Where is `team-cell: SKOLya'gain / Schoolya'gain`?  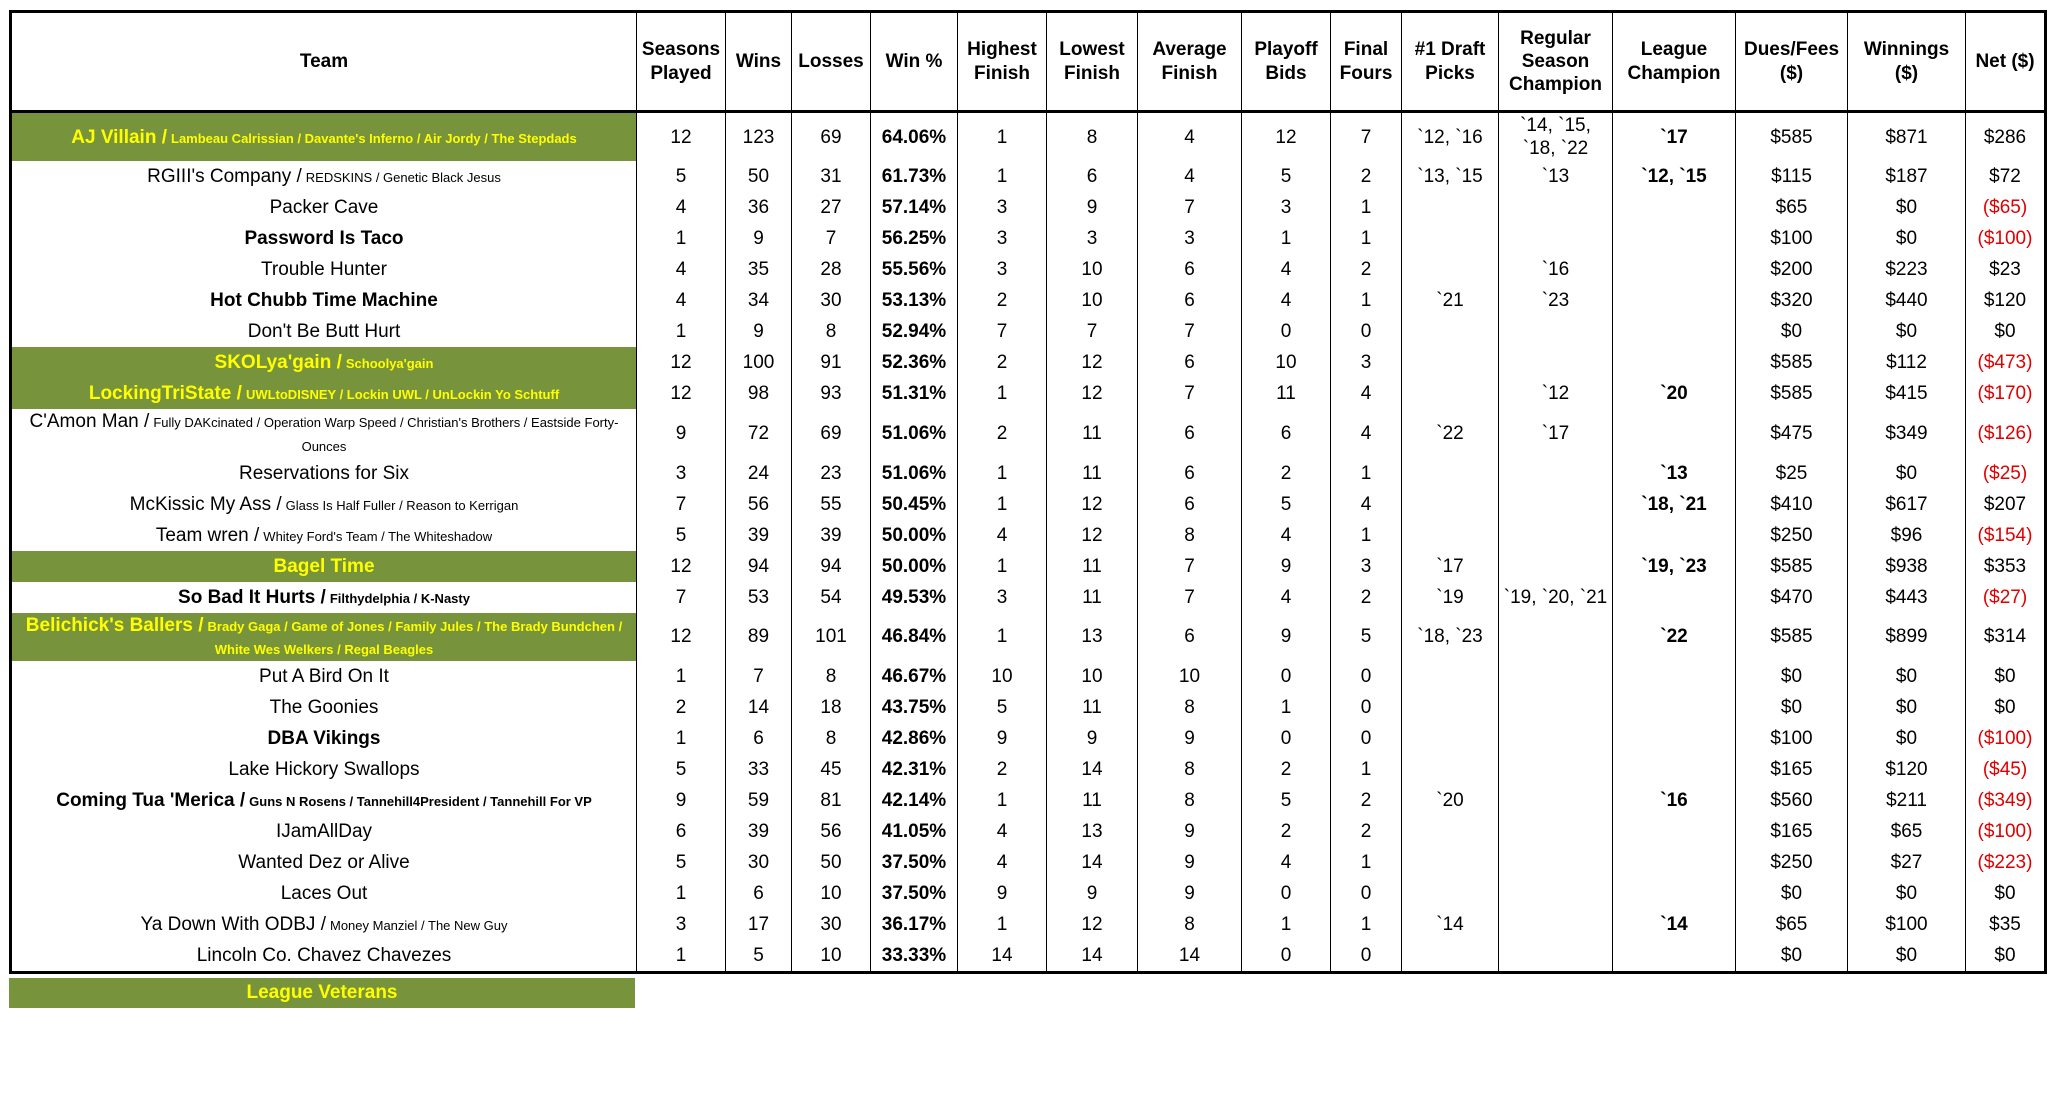
team-cell: SKOLya'gain / Schoolya'gain is located at coordinates (323, 363).